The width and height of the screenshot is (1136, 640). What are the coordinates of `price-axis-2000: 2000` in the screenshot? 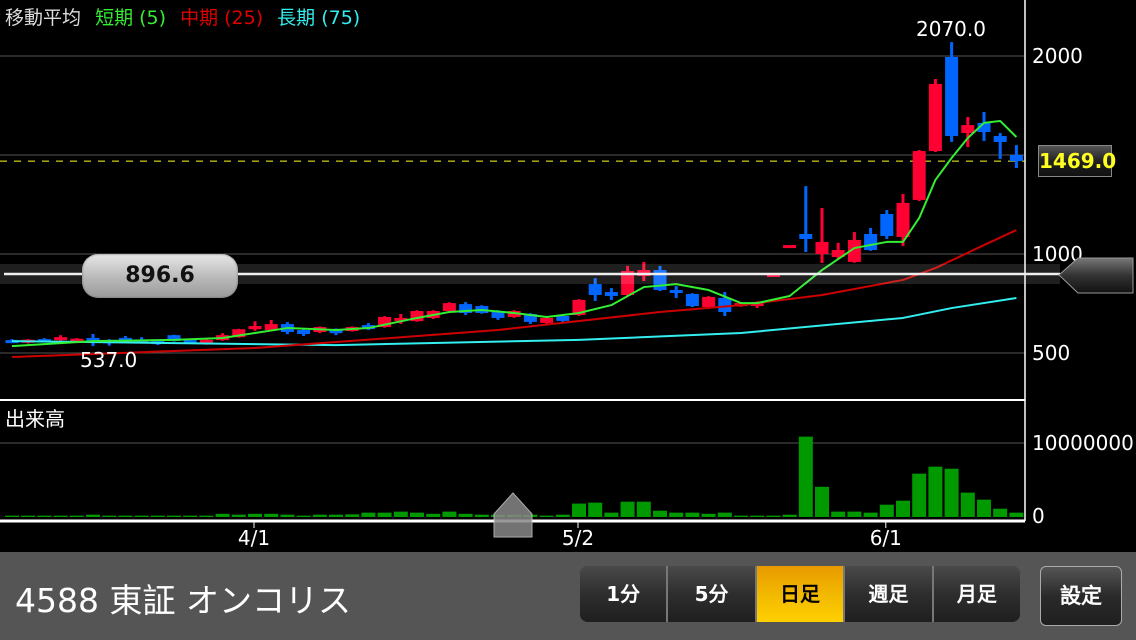 It's located at (1057, 56).